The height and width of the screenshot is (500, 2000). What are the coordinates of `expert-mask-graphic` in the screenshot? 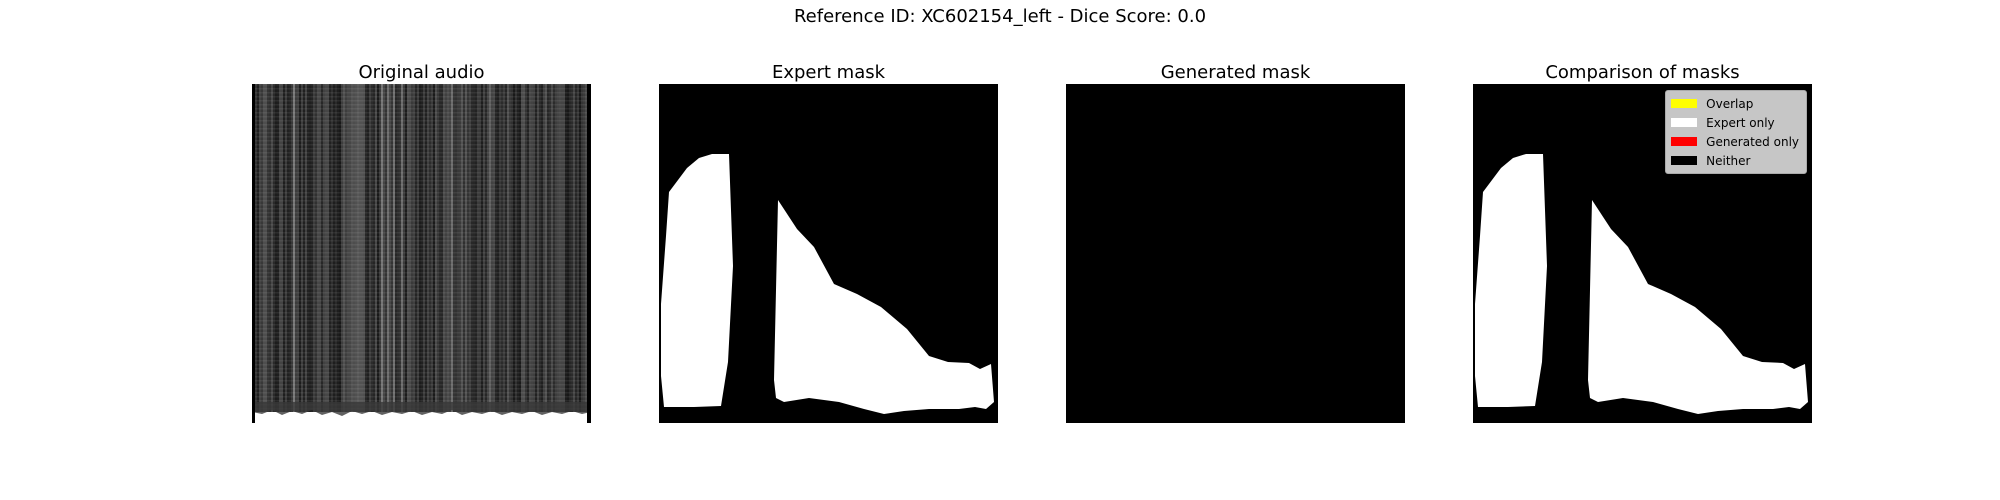 It's located at (828, 253).